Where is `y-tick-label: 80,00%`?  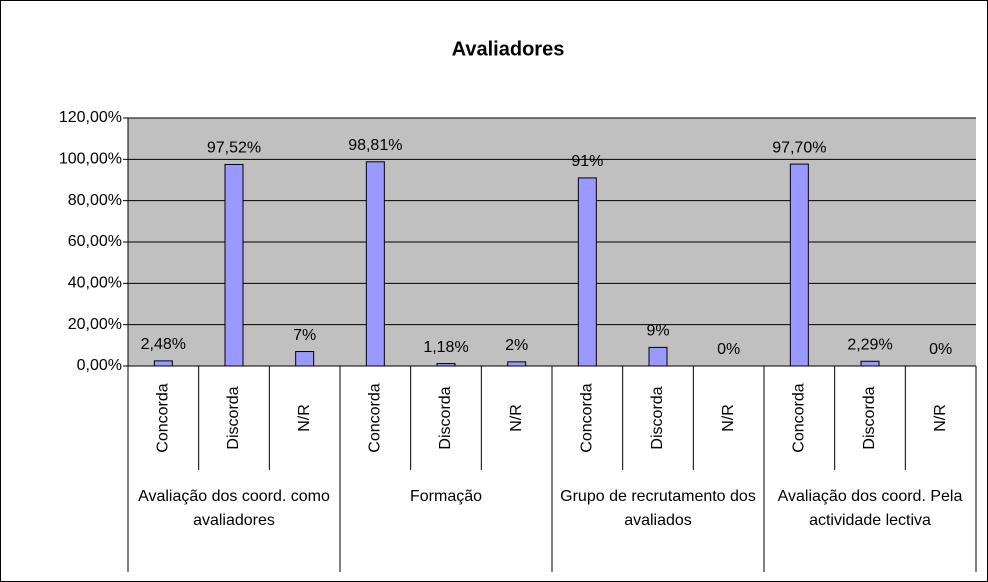
y-tick-label: 80,00% is located at coordinates (95, 200).